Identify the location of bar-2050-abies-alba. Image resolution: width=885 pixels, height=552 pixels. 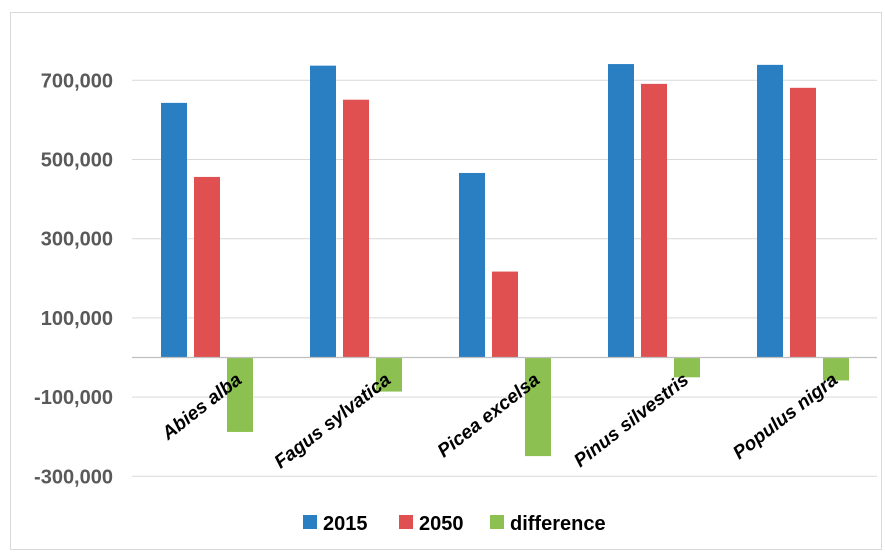
(207, 267).